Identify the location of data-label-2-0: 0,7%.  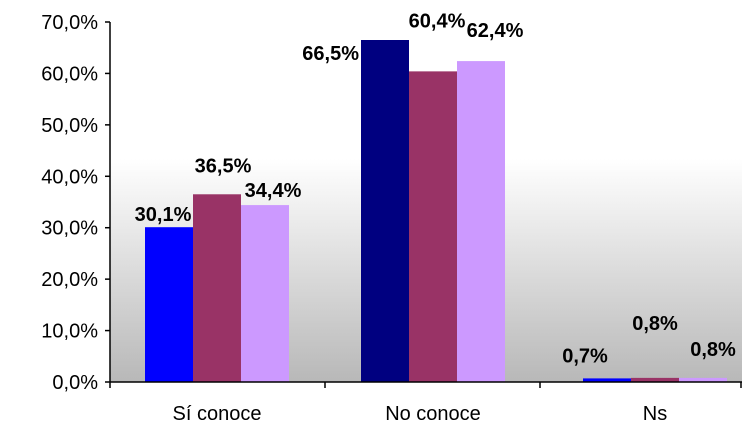
(585, 356).